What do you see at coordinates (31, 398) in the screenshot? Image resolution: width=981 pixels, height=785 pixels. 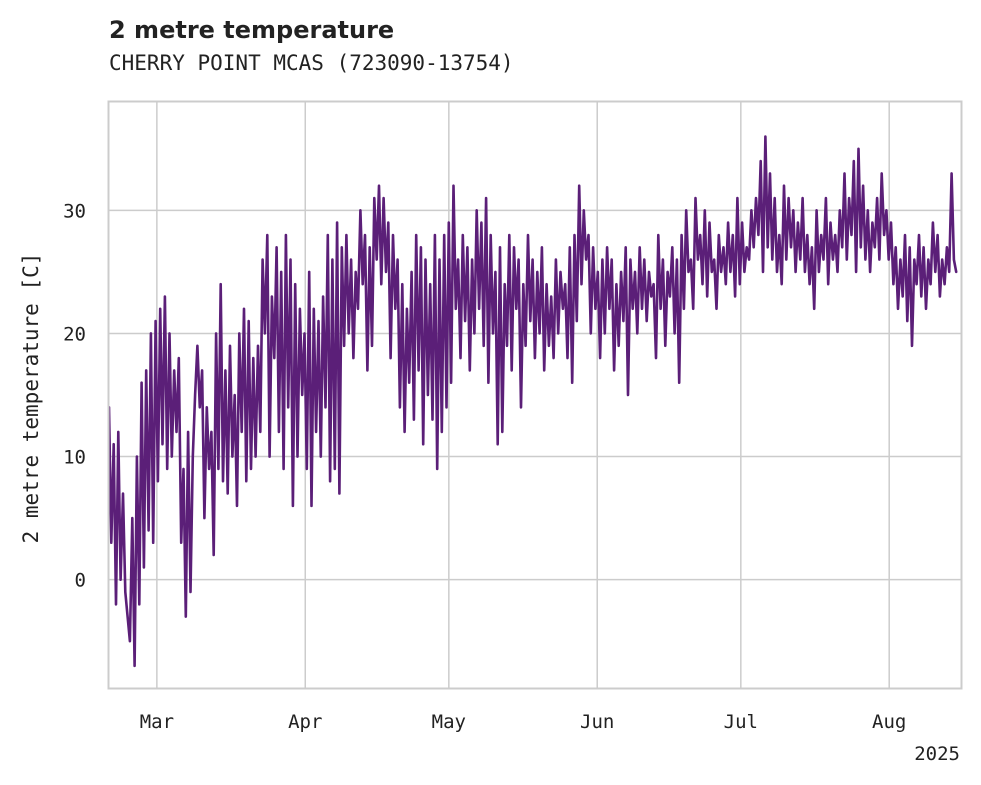 I see `y-axis-label: 2 metre temperature [C]` at bounding box center [31, 398].